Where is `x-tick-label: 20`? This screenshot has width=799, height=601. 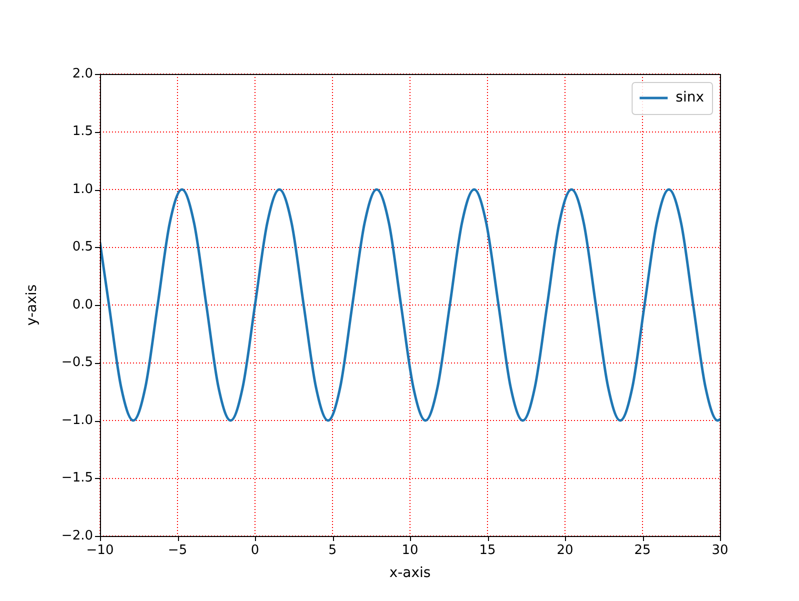
x-tick-label: 20 is located at coordinates (565, 550).